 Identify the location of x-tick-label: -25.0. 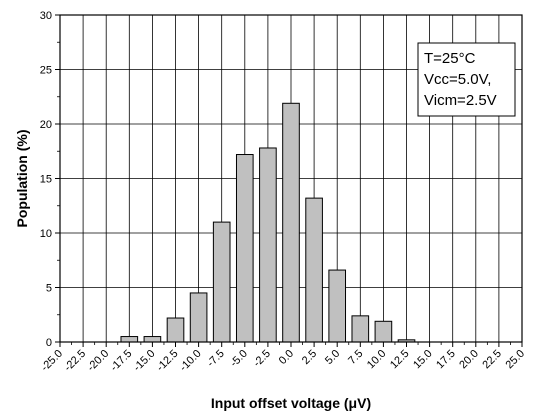
(52, 361).